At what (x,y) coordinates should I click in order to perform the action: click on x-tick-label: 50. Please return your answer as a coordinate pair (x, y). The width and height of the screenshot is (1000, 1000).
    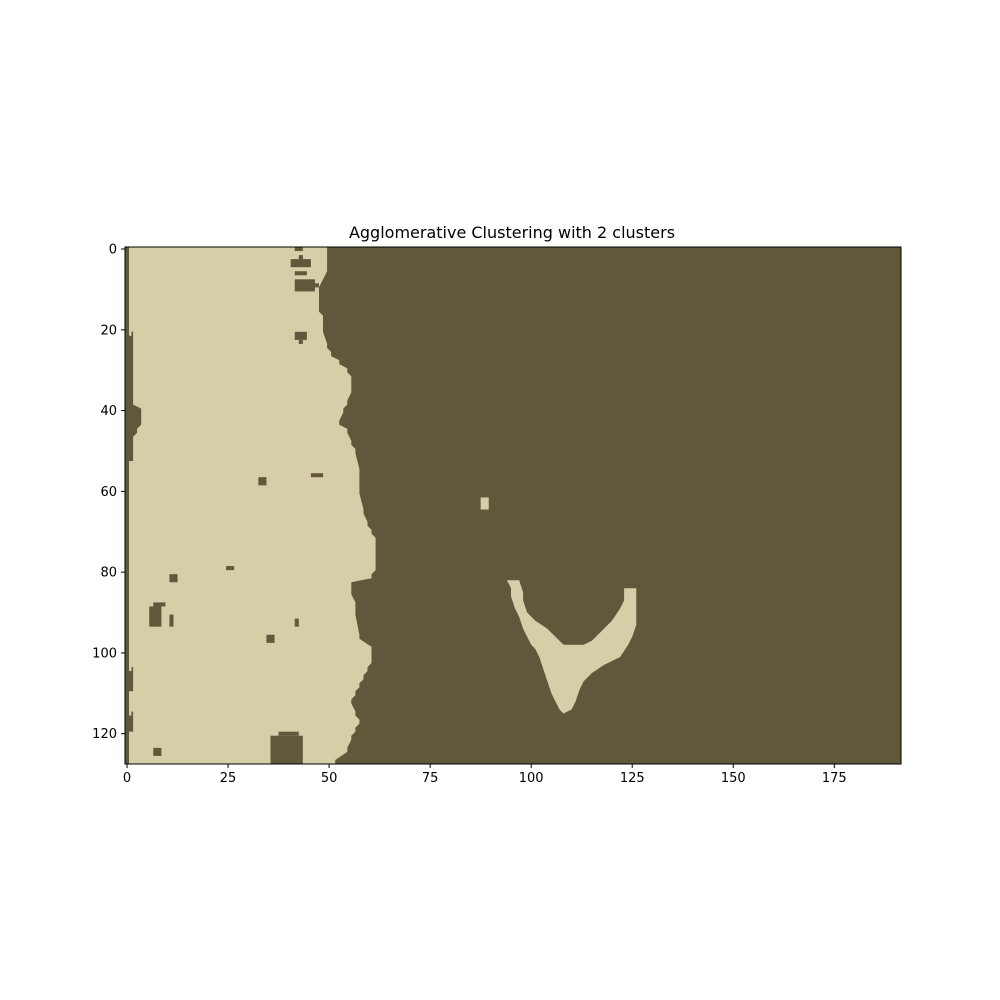
    Looking at the image, I should click on (329, 778).